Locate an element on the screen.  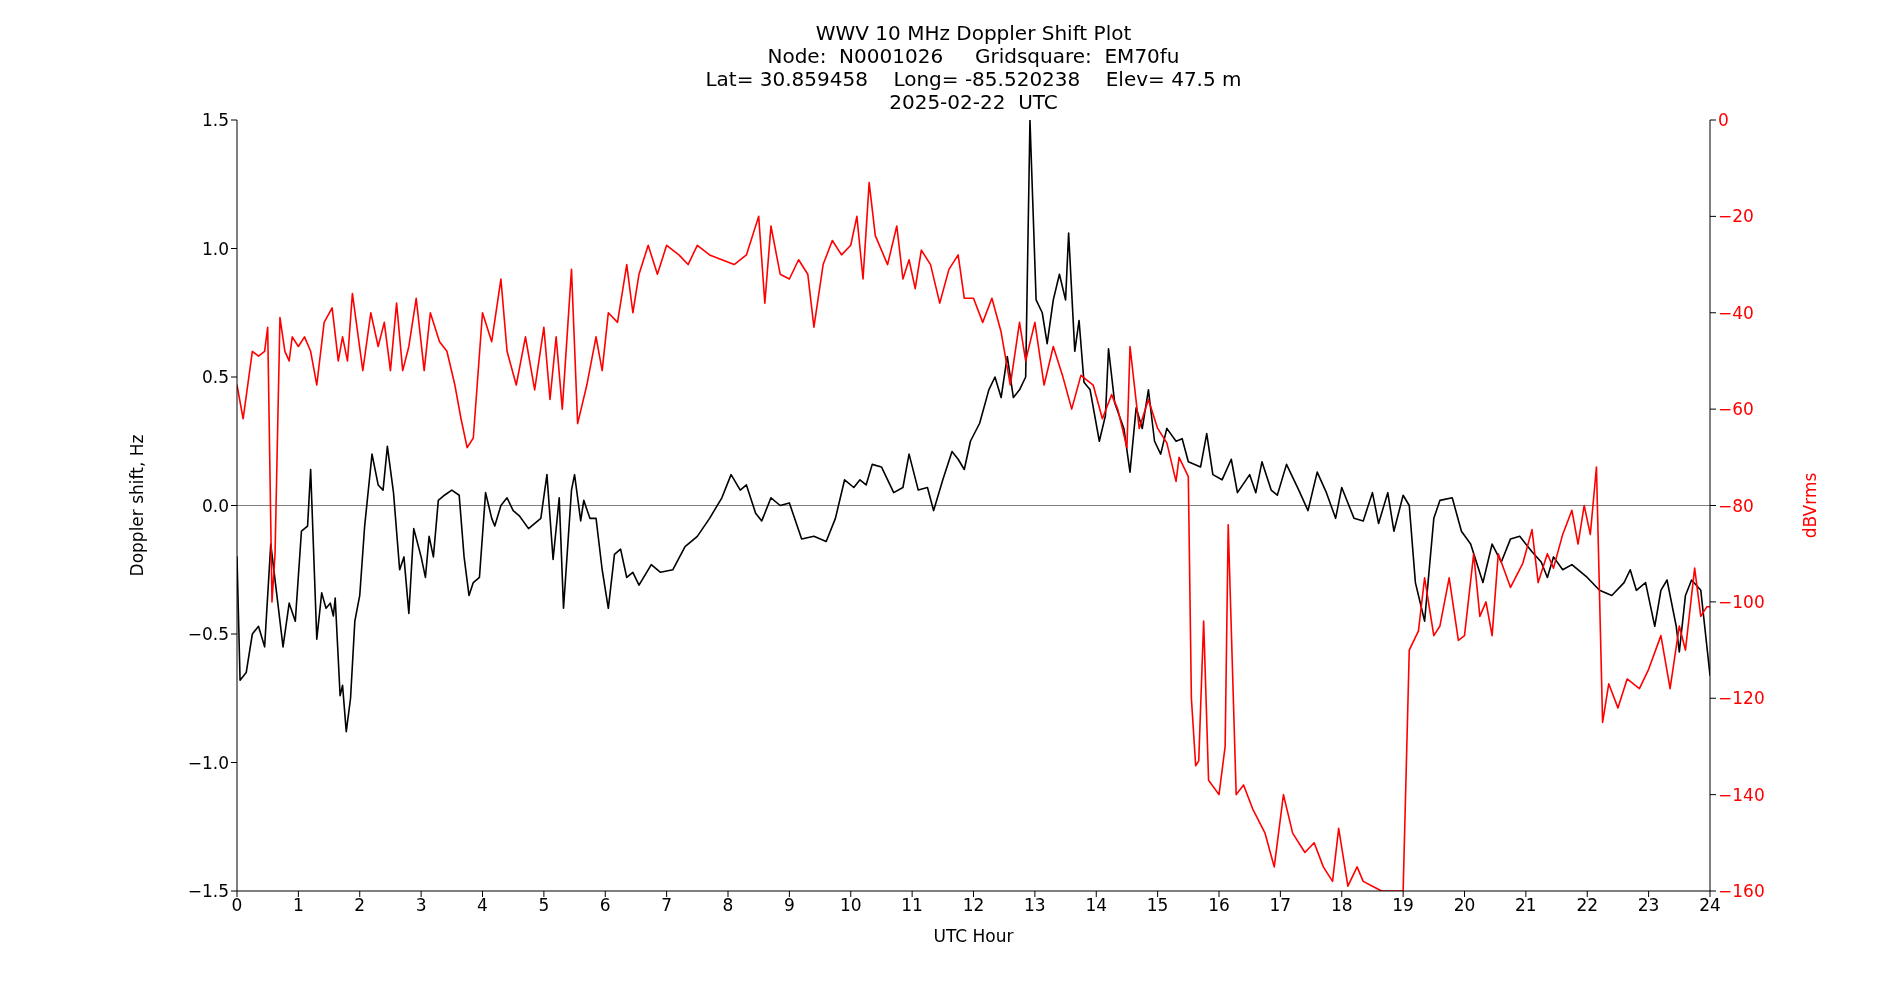
x-tick-label: 15 is located at coordinates (1157, 905).